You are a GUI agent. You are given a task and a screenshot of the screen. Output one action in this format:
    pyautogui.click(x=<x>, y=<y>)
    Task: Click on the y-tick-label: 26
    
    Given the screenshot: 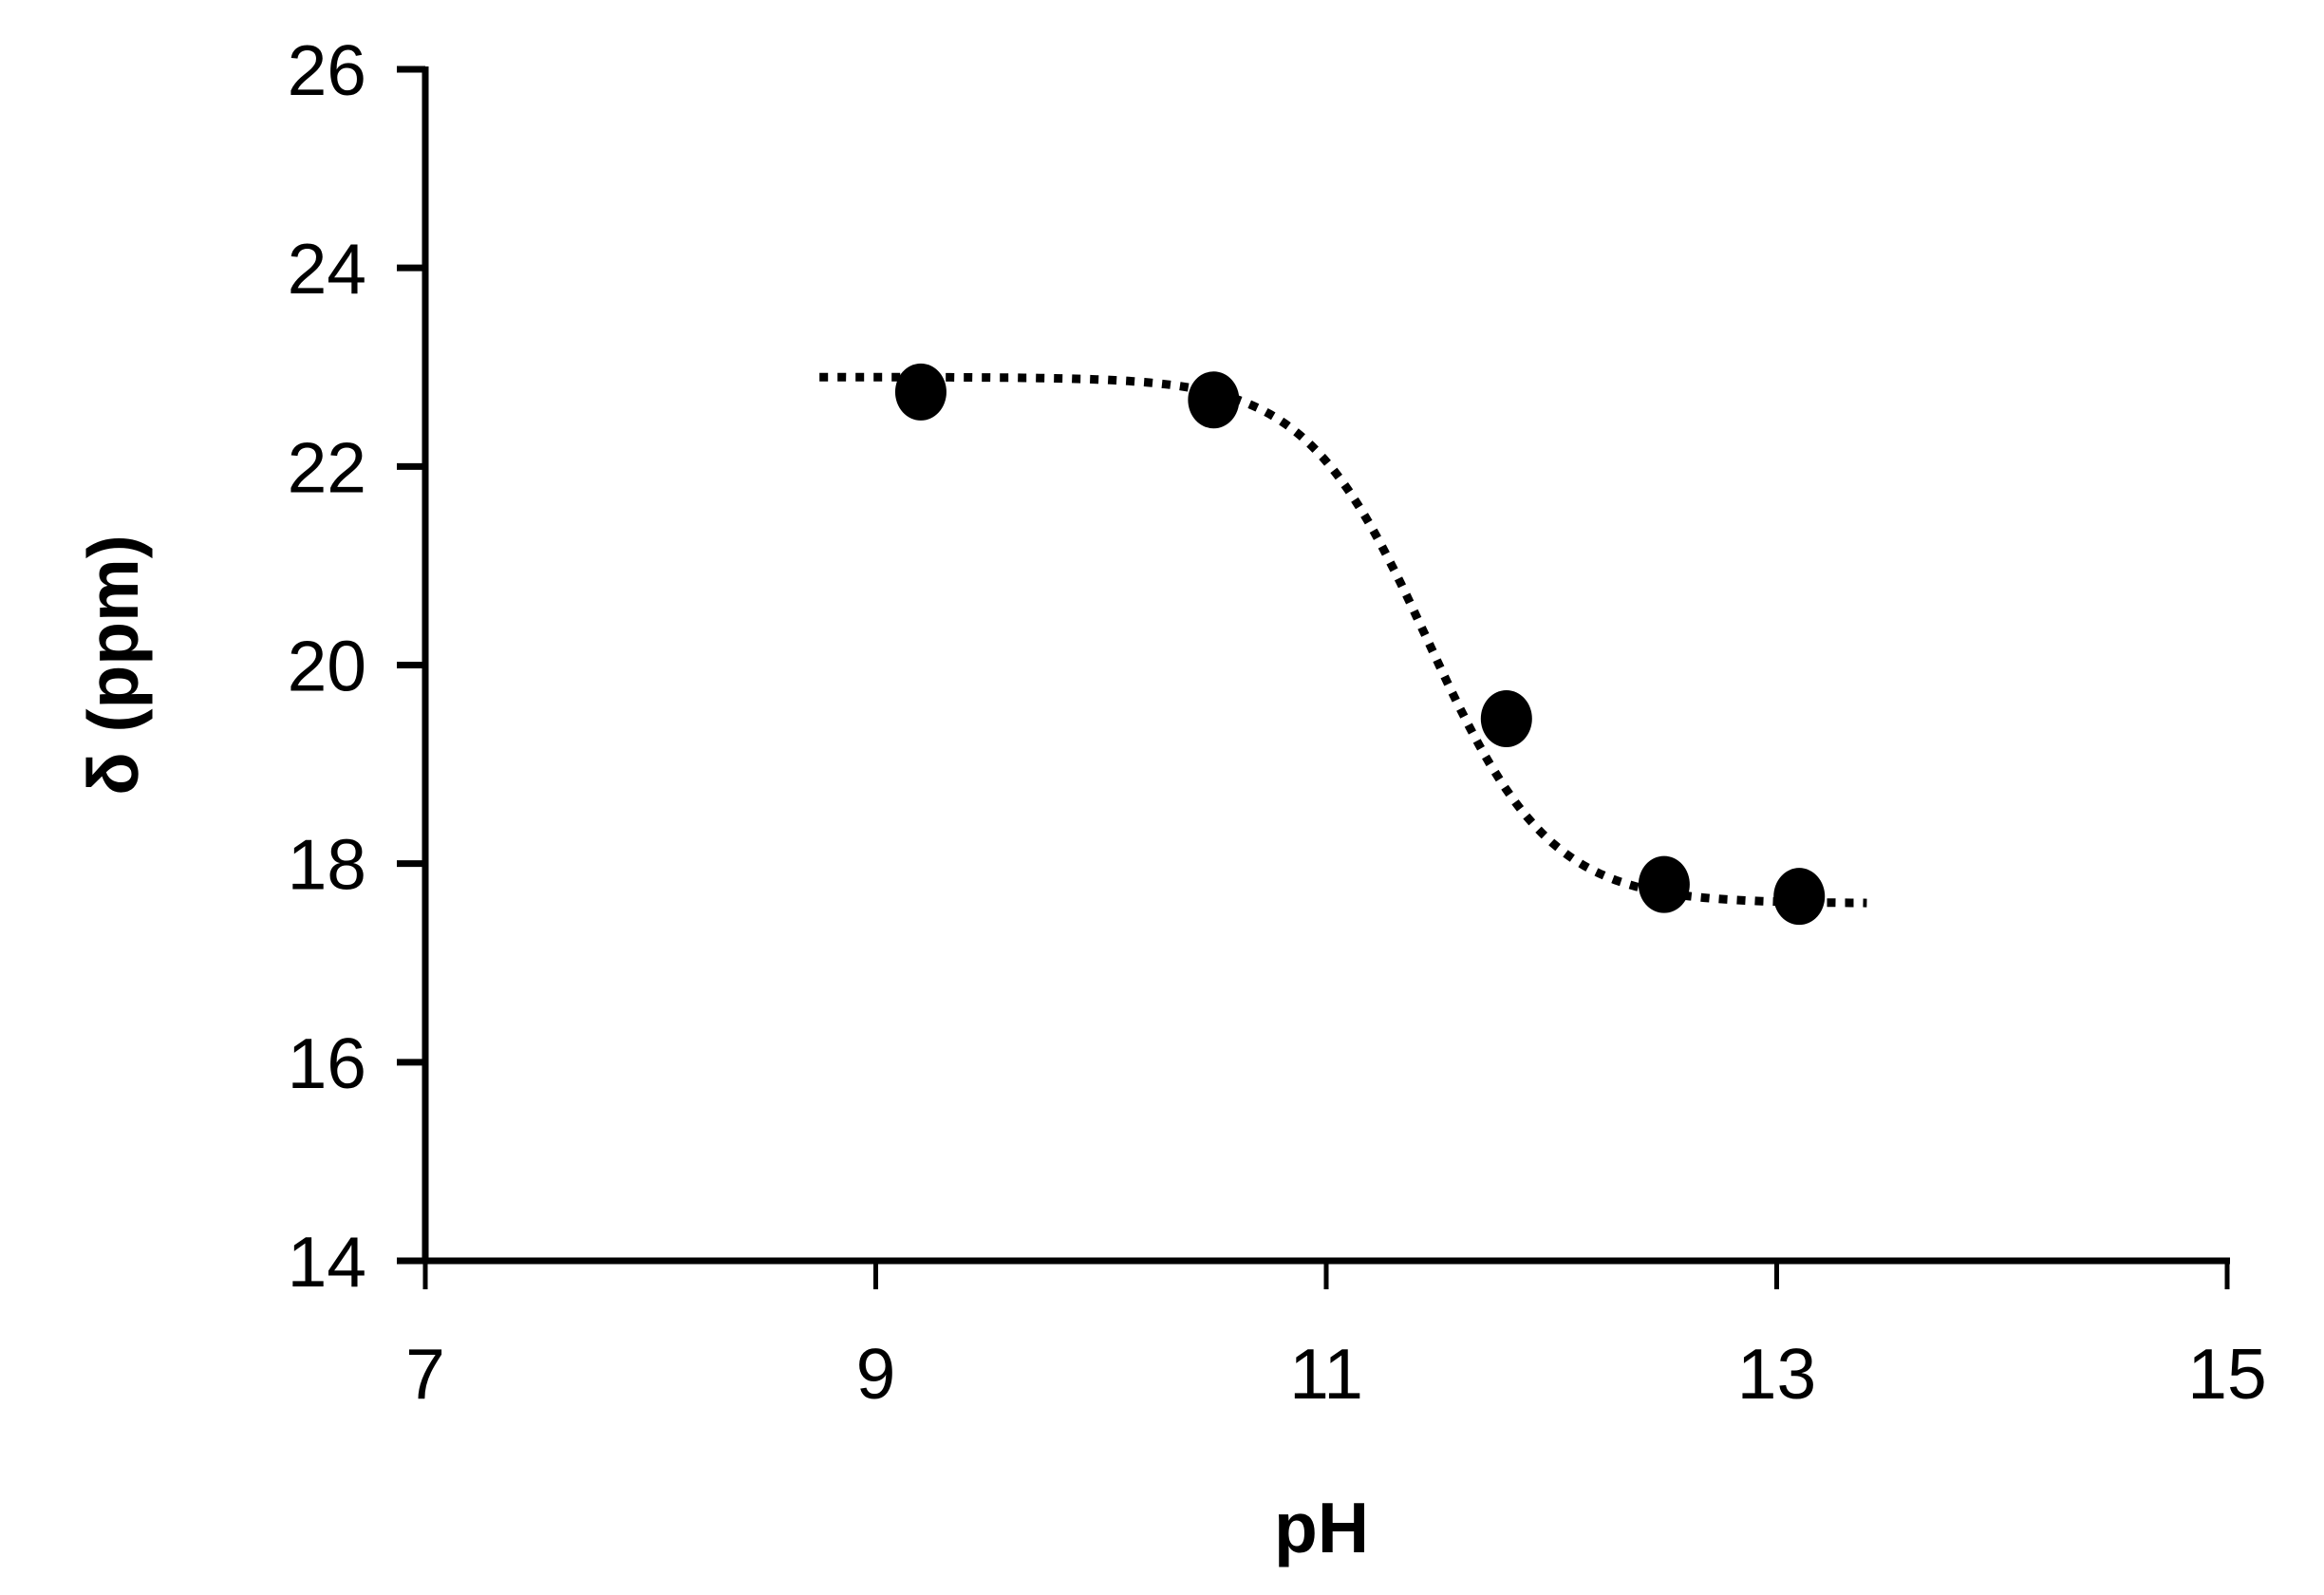 What is the action you would take?
    pyautogui.click(x=327, y=70)
    